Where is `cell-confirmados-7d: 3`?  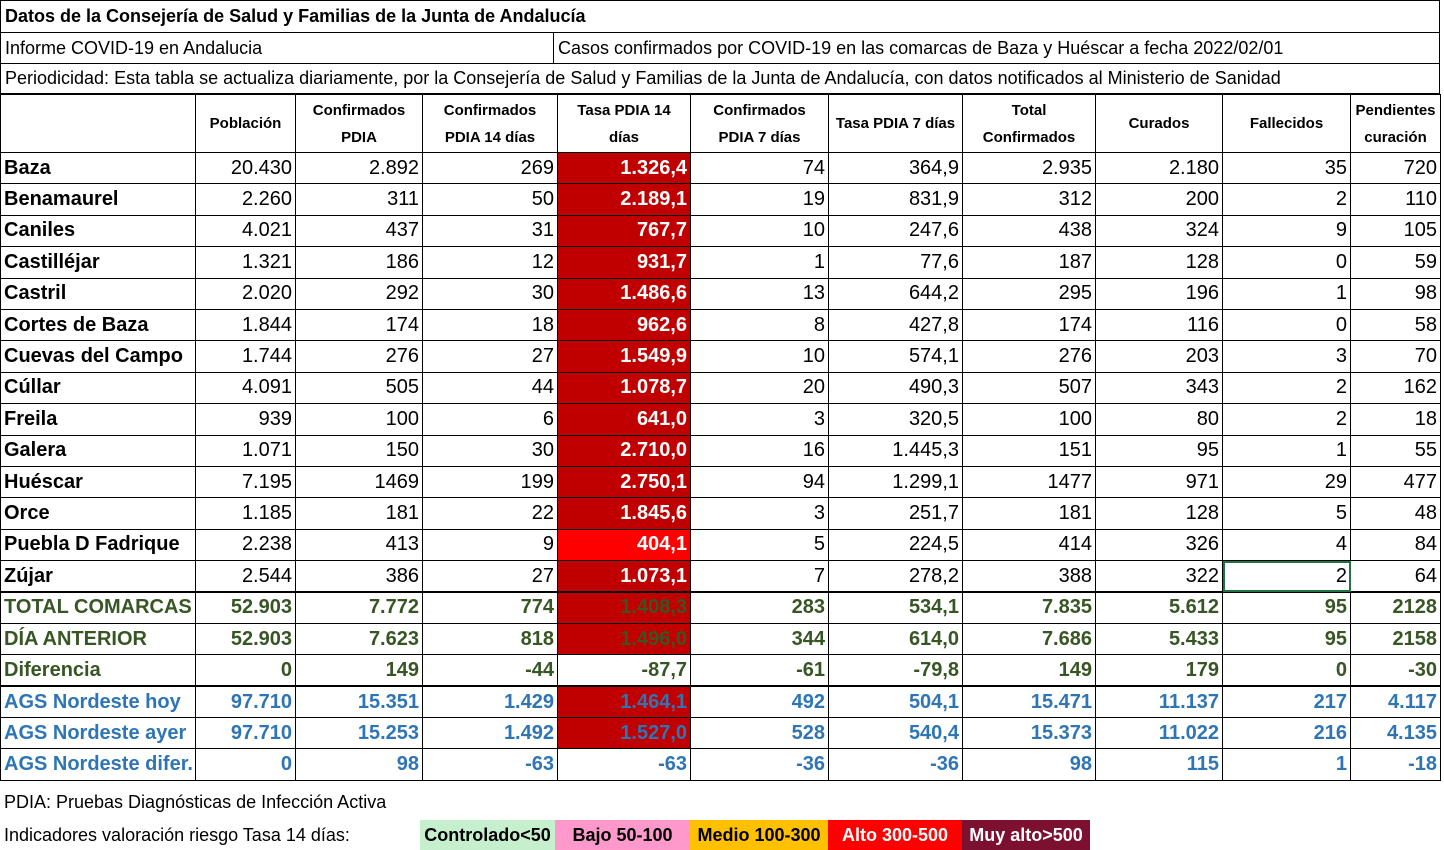
cell-confirmados-7d: 3 is located at coordinates (759, 419).